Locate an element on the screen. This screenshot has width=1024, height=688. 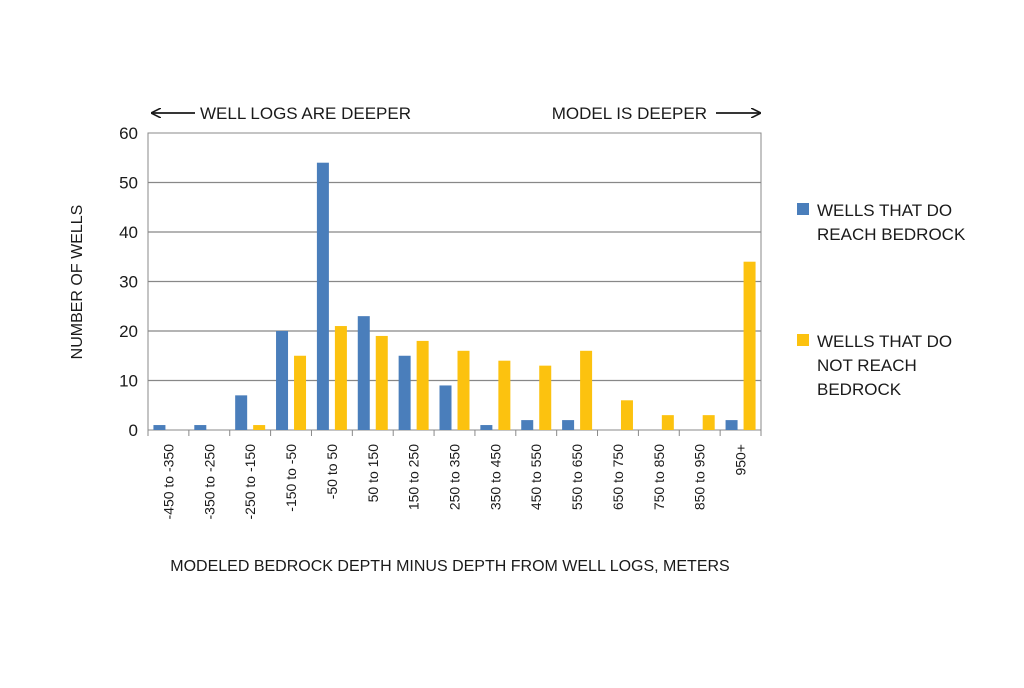
x-tick-label: -150 to -50 is located at coordinates (291, 478).